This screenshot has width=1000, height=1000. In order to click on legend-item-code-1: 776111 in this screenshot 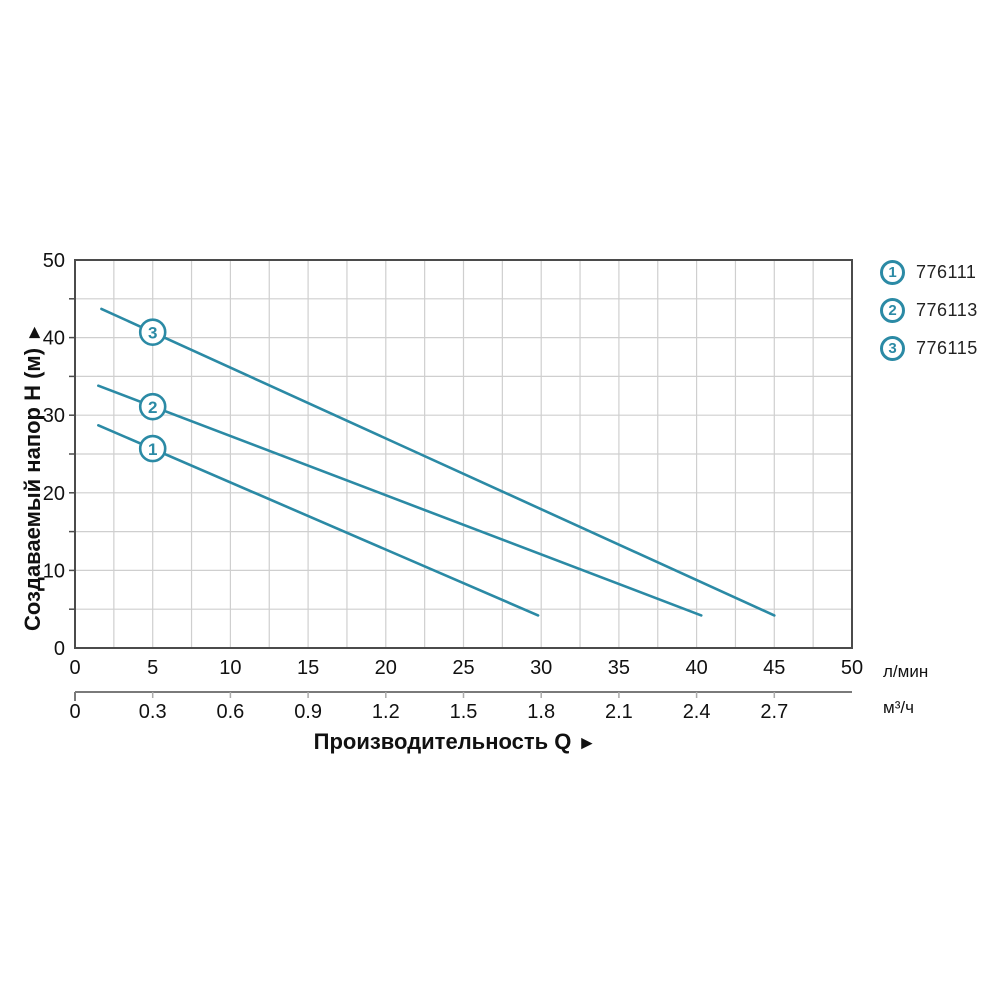, I will do `click(946, 272)`.